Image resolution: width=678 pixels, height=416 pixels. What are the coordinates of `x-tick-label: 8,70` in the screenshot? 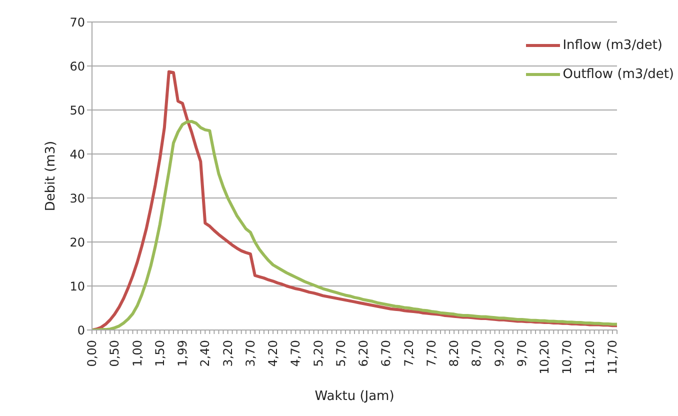 It's located at (477, 353).